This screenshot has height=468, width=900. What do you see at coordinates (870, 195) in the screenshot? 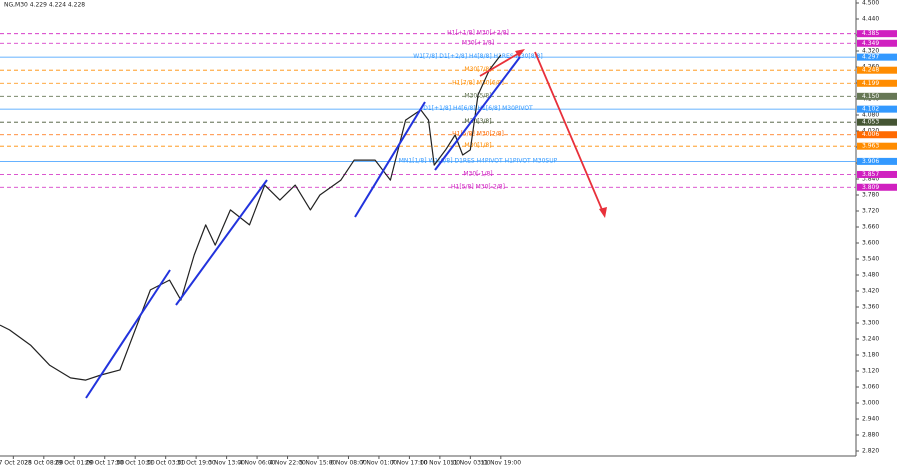
I see `y-tick-label: 3.780` at bounding box center [870, 195].